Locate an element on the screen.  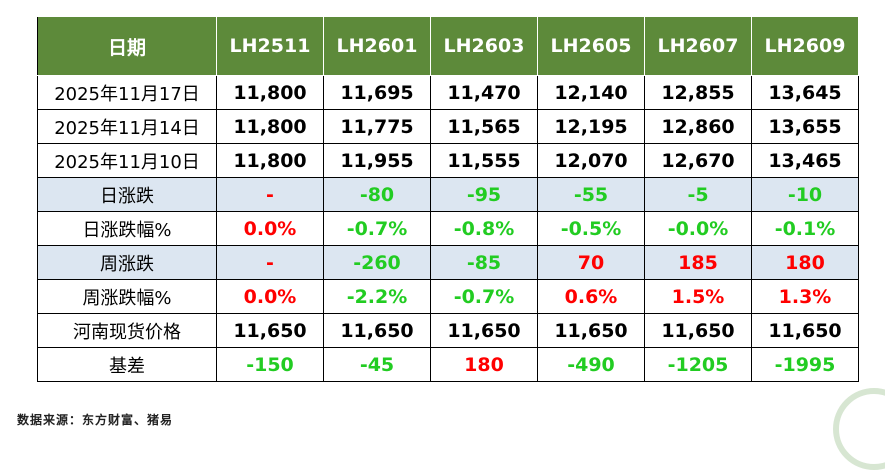
header-cell-contract: LH2603 is located at coordinates (484, 46).